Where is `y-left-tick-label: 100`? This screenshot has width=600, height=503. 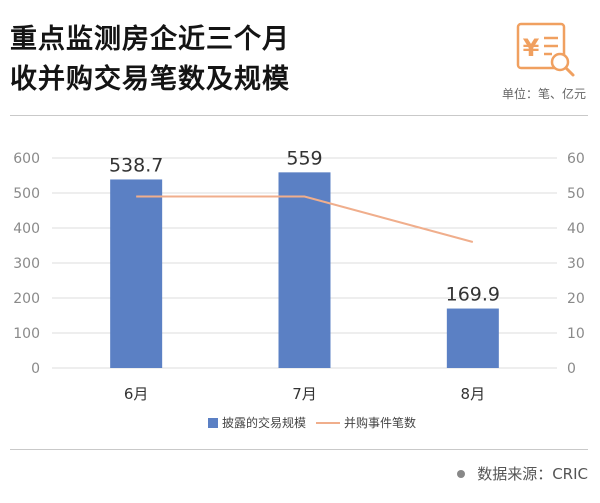 y-left-tick-label: 100 is located at coordinates (26, 334).